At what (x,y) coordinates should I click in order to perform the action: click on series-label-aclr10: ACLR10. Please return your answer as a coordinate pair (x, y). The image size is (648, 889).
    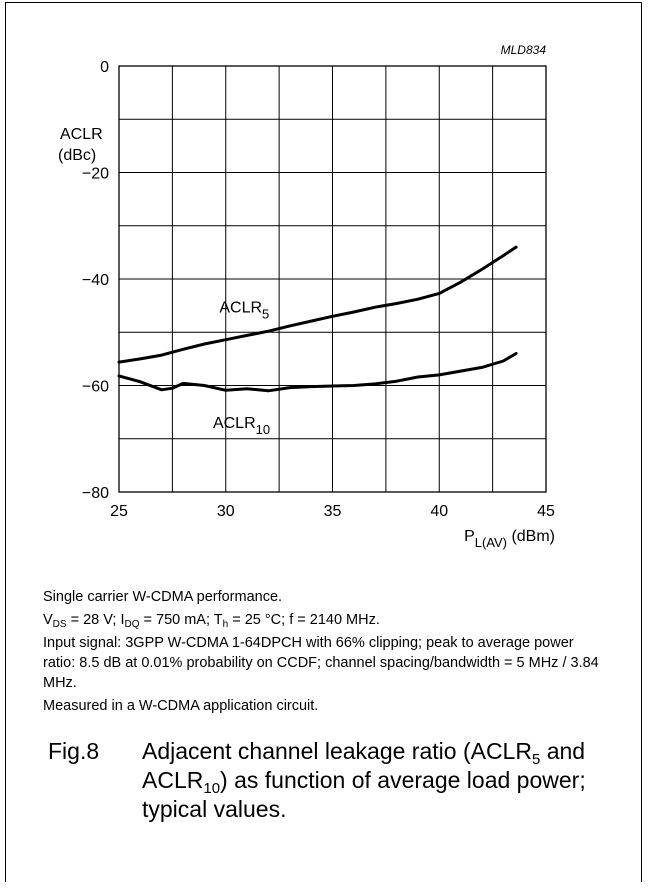
    Looking at the image, I should click on (241, 426).